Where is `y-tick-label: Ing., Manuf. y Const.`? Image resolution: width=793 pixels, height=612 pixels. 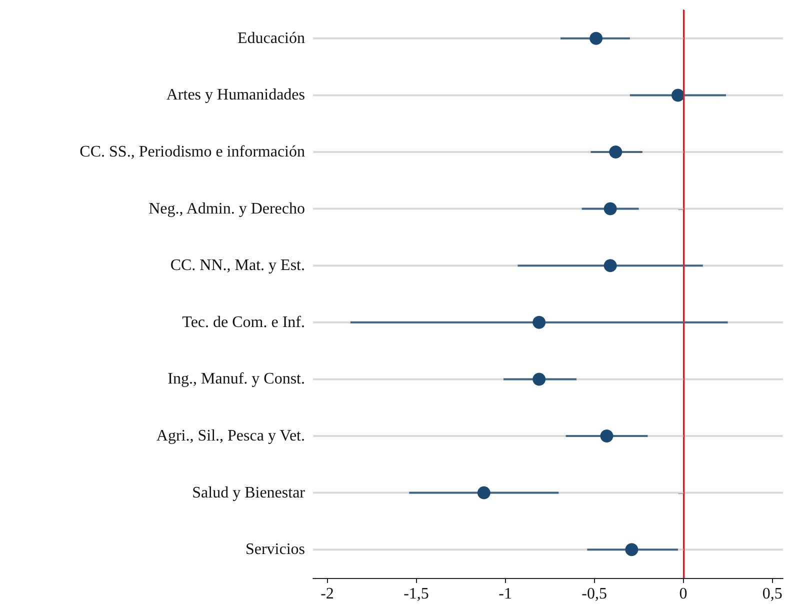 y-tick-label: Ing., Manuf. y Const. is located at coordinates (236, 379).